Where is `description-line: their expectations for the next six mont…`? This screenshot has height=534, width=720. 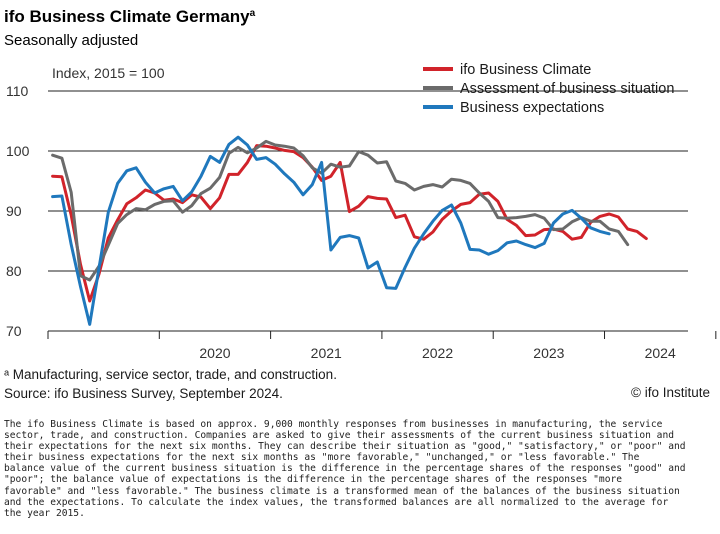
description-line: their expectations for the next six mont… is located at coordinates (345, 447).